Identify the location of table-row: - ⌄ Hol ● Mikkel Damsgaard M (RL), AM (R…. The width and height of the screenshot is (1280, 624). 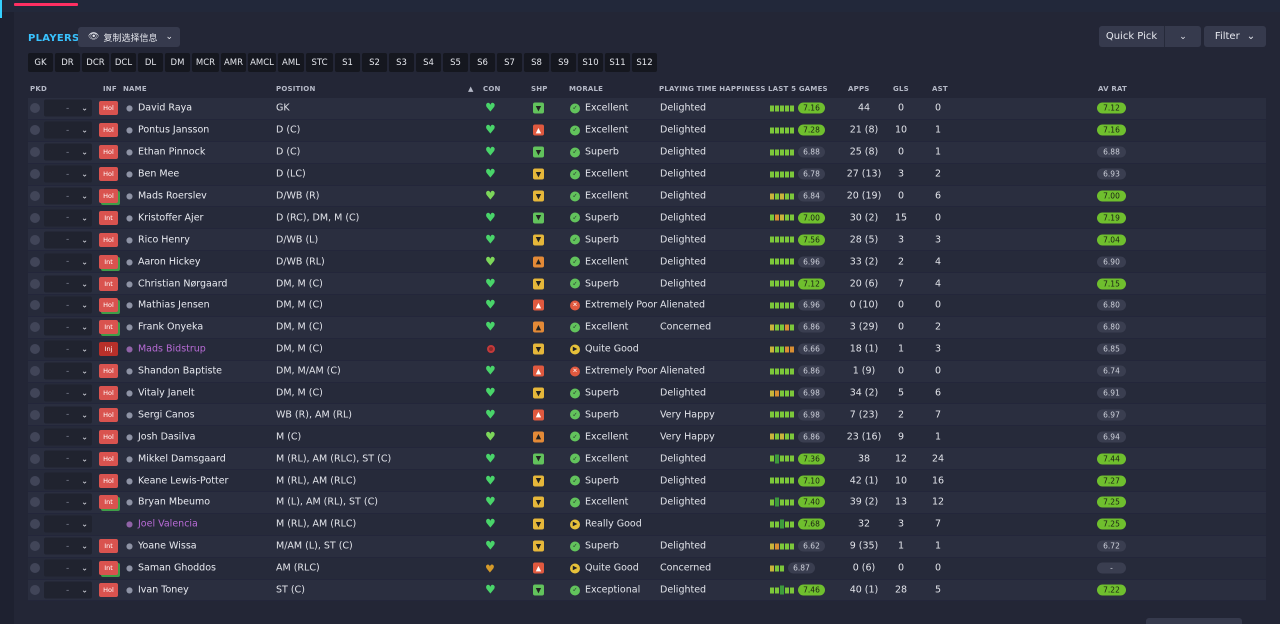
(647, 459).